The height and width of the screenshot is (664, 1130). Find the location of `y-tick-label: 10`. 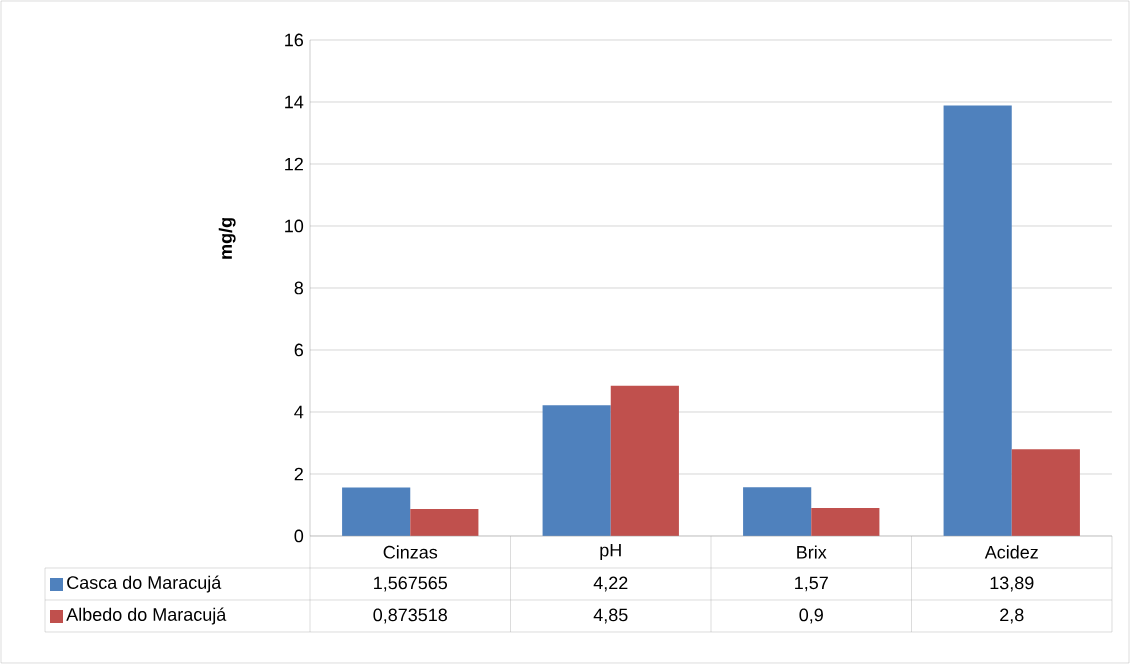

y-tick-label: 10 is located at coordinates (294, 226).